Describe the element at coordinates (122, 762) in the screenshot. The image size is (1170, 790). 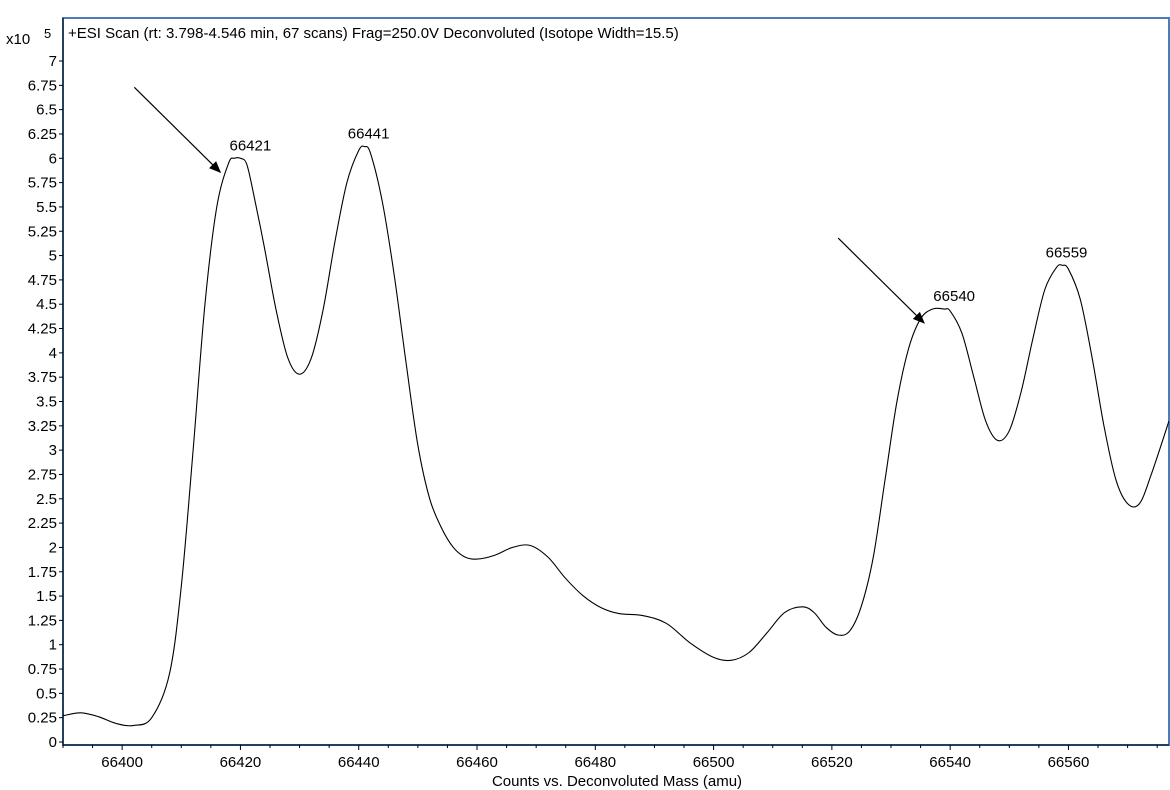
I see `x-tick-label: 66400` at that location.